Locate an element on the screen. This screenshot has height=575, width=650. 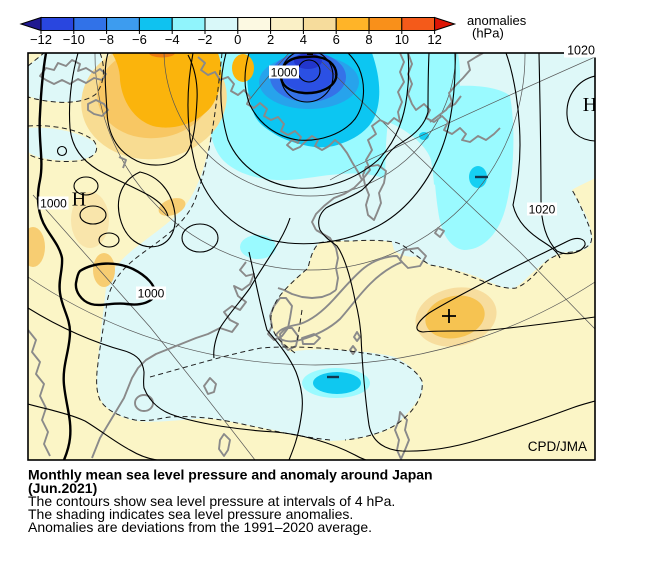
svg-text: CPD/JMA is located at coordinates (557, 446).